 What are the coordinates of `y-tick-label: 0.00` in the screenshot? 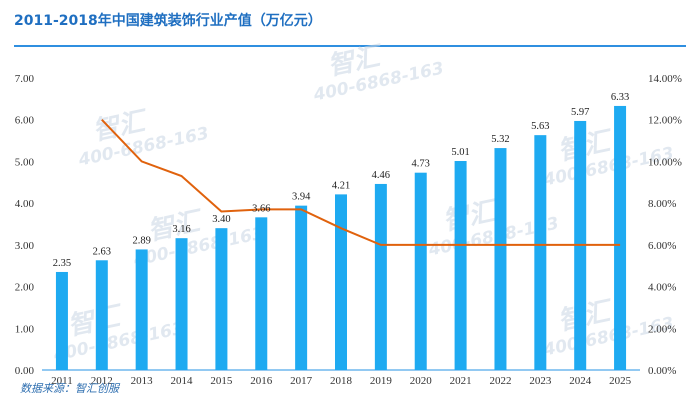 It's located at (25, 371).